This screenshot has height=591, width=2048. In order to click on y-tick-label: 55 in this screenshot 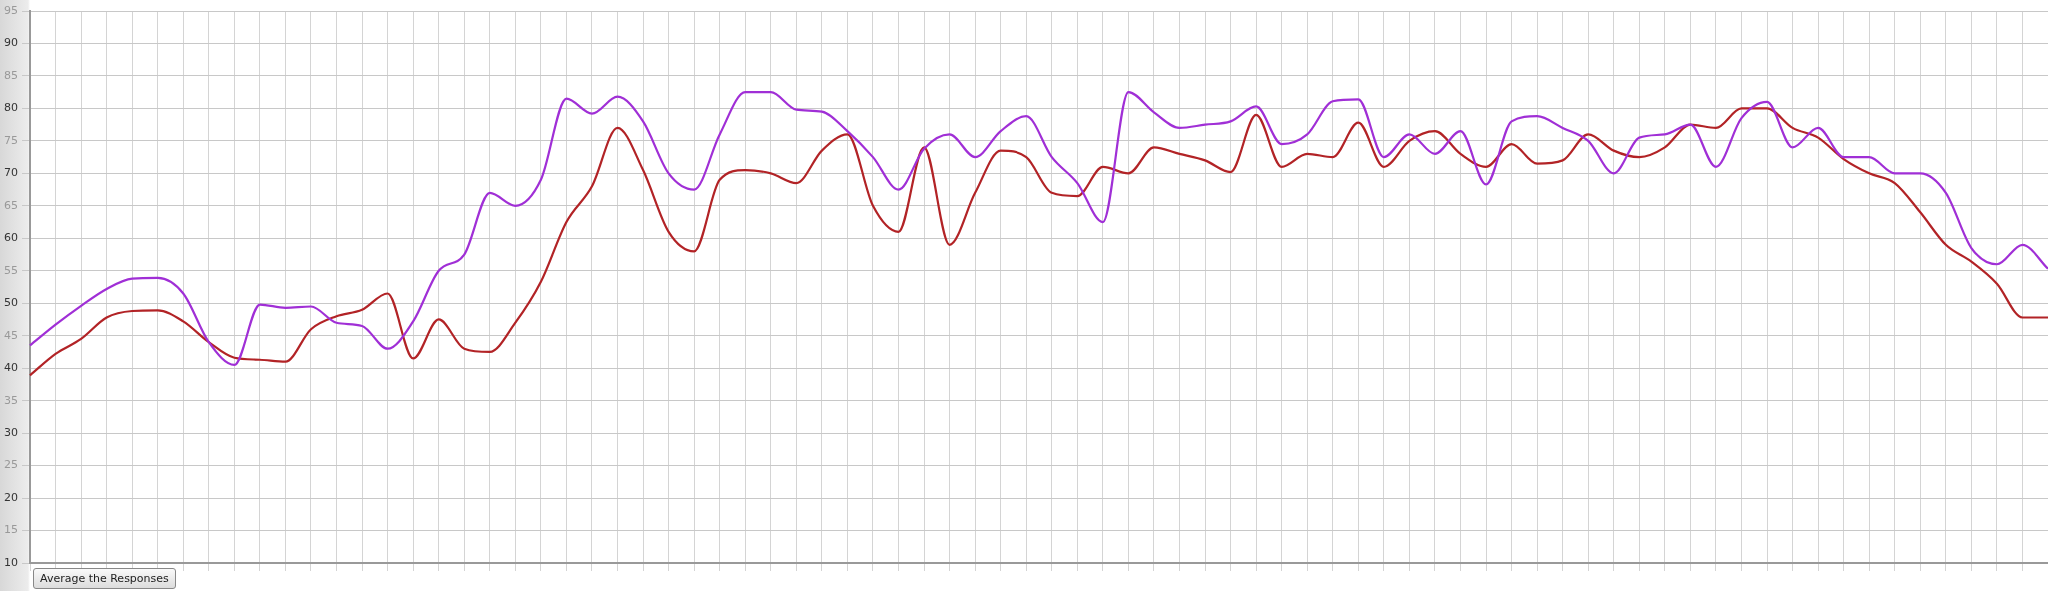, I will do `click(11, 270)`.